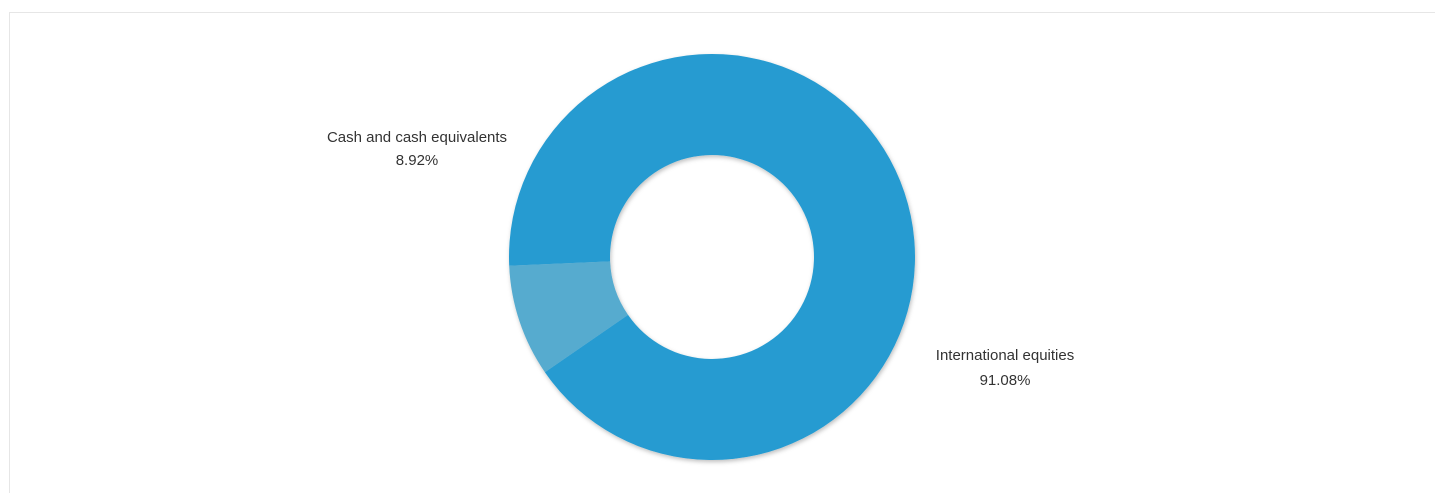  Describe the element at coordinates (1005, 355) in the screenshot. I see `slice-label-international-equities: International equities` at that location.